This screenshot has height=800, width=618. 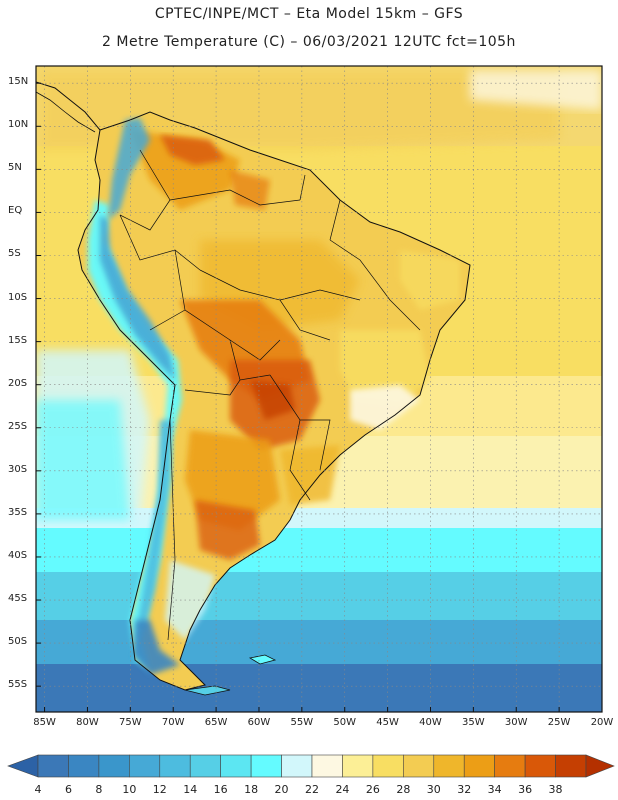 I want to click on colorbar-level-label: 10, so click(x=129, y=789).